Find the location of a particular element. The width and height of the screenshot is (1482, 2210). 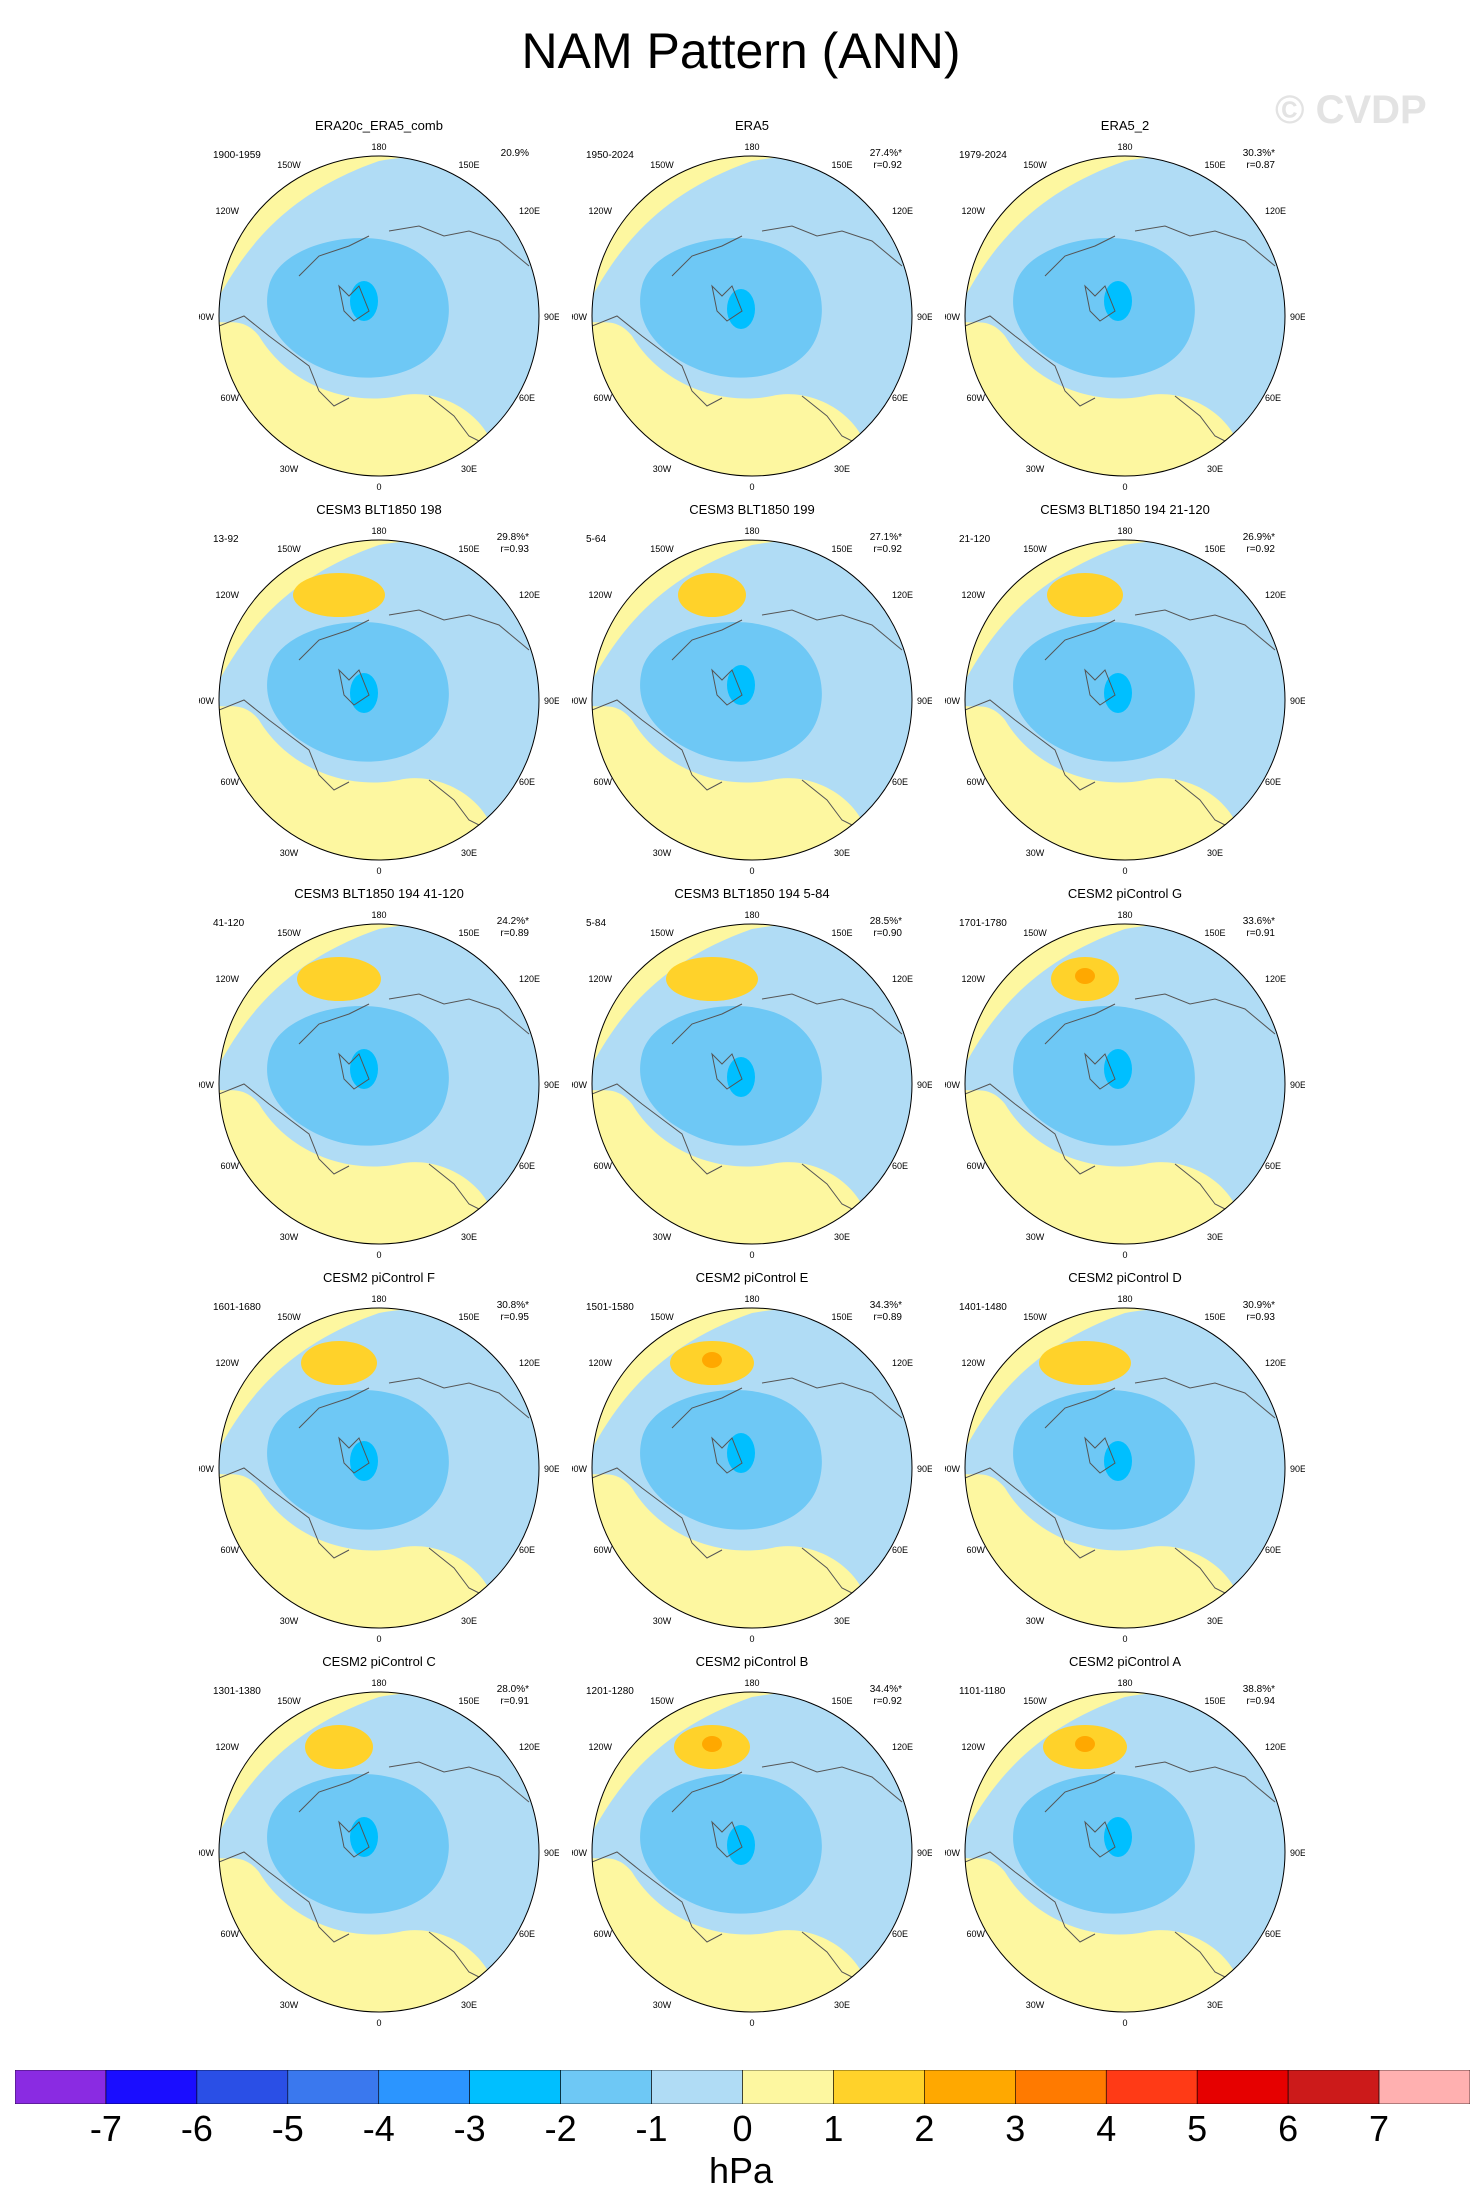

pattern-correlation: r=0.92 is located at coordinates (887, 549).